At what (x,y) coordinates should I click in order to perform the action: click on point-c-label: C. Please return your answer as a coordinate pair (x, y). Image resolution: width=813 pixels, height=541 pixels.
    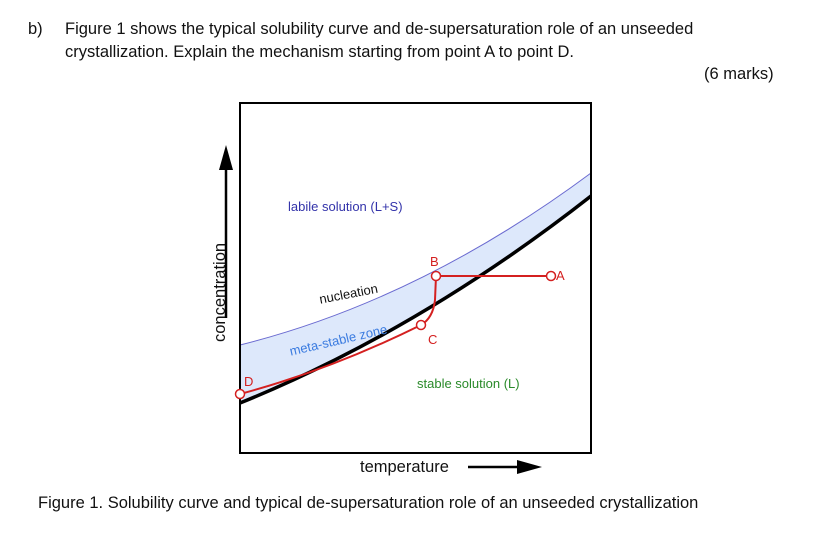
    Looking at the image, I should click on (433, 339).